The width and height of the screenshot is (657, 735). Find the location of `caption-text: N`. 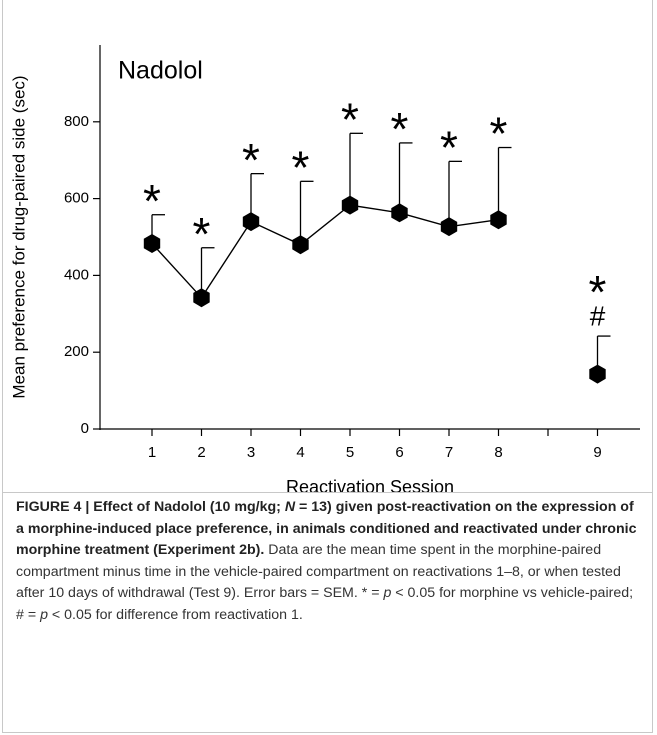

caption-text: N is located at coordinates (290, 507).